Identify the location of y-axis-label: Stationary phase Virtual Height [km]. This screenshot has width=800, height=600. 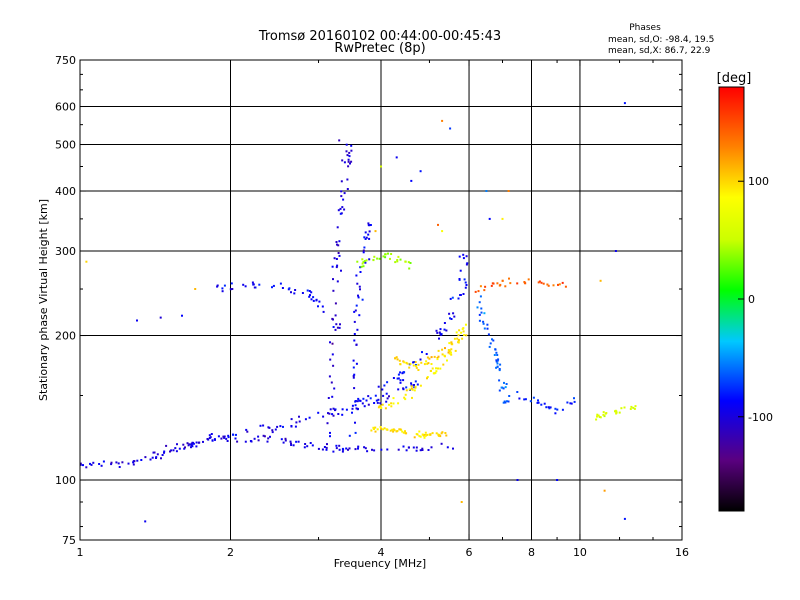
(43, 300).